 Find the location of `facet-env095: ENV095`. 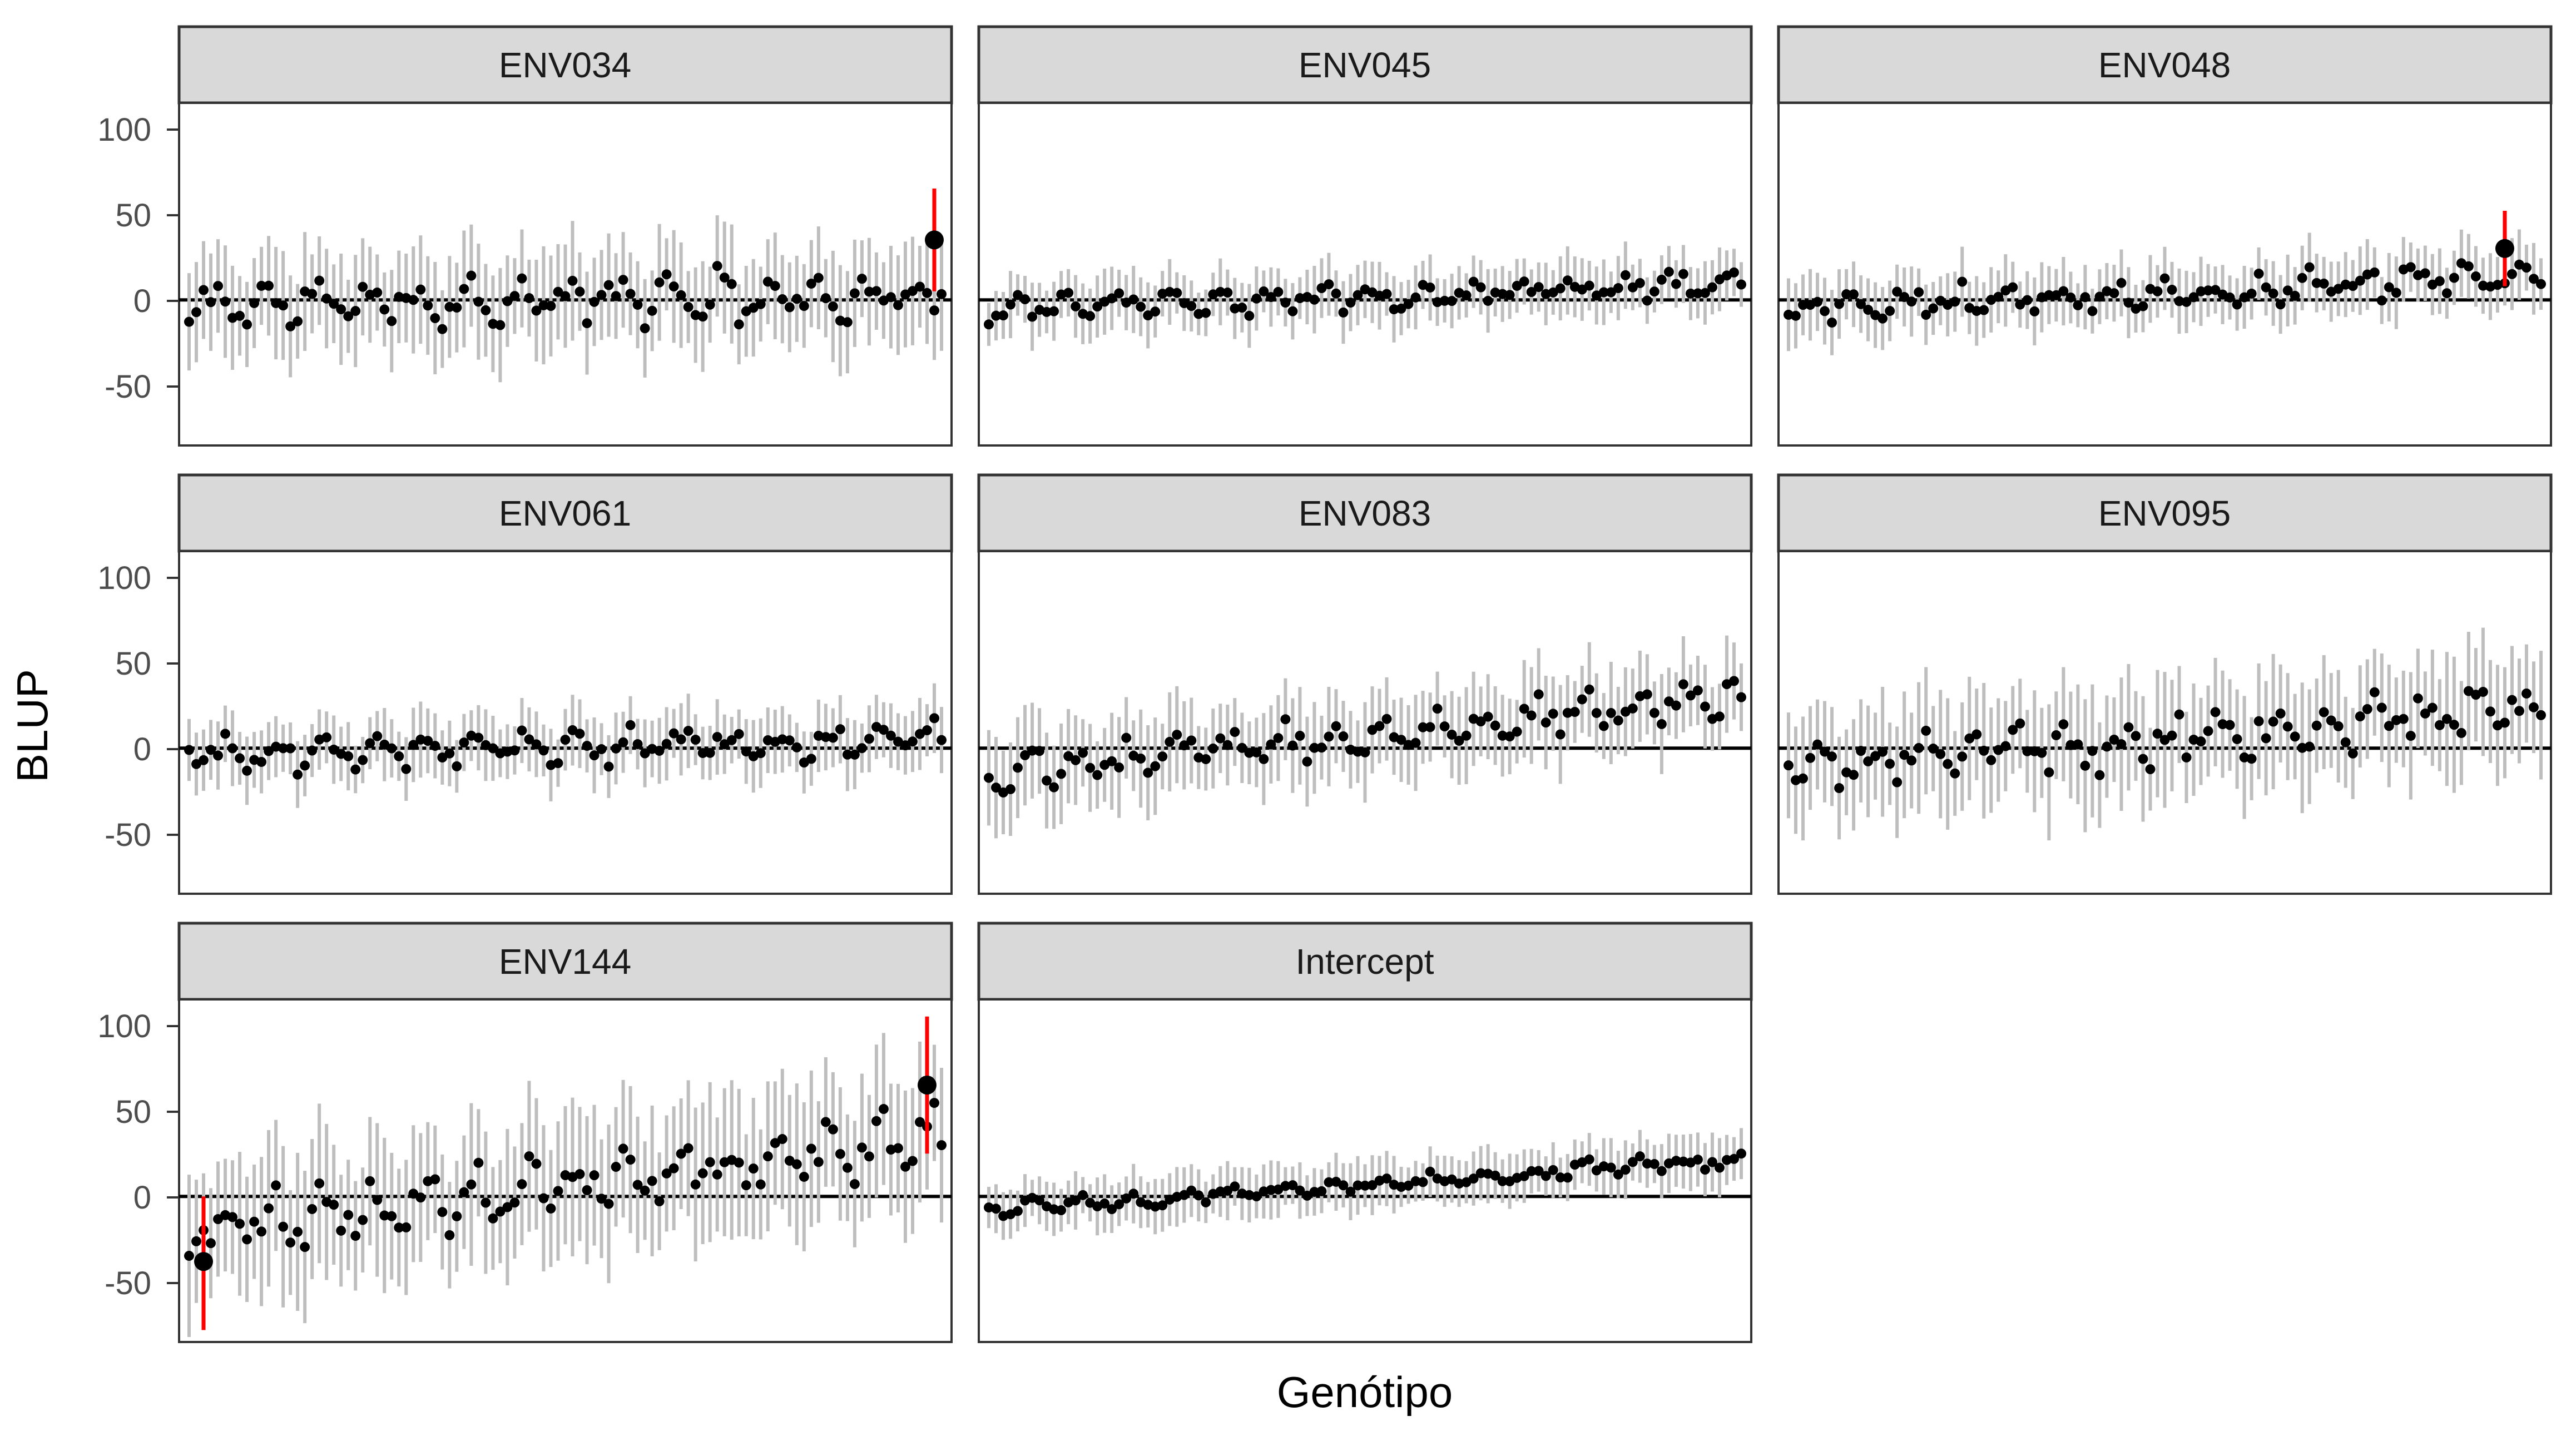

facet-env095: ENV095 is located at coordinates (2165, 684).